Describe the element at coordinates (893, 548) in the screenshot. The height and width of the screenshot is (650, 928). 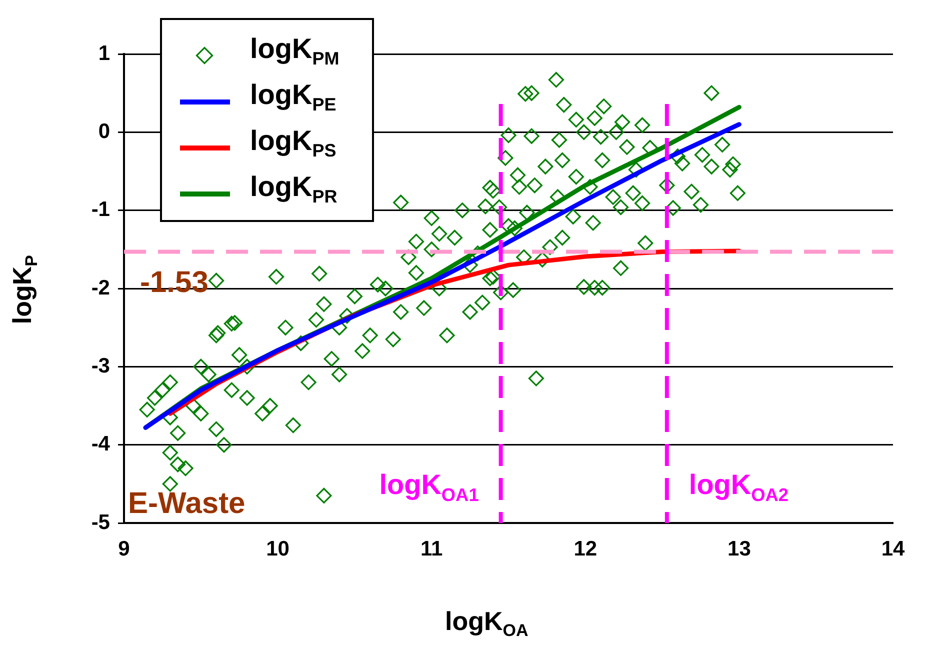
I see `x-tick-label: 14` at that location.